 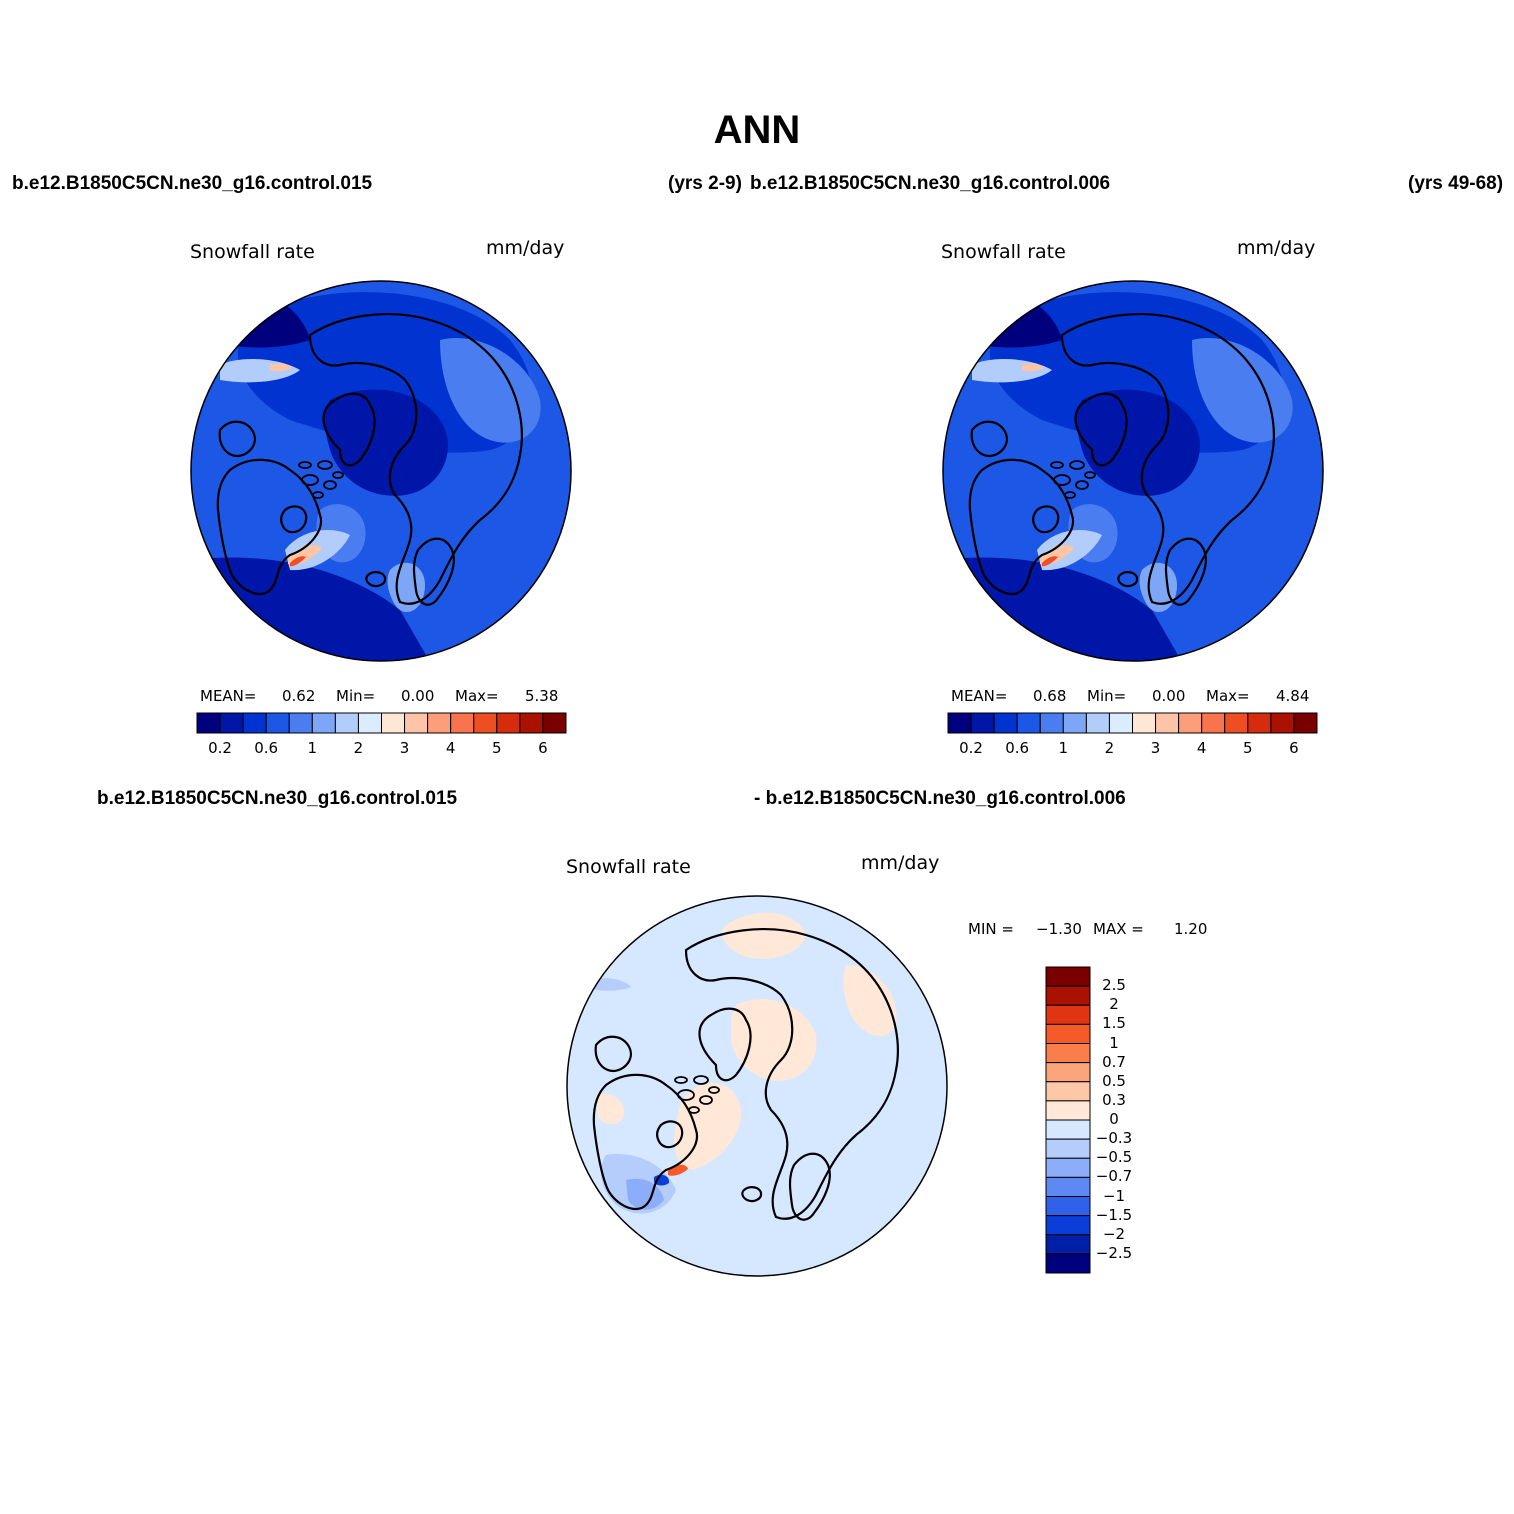 I want to click on colorbar-tick-label: 5, so click(x=497, y=748).